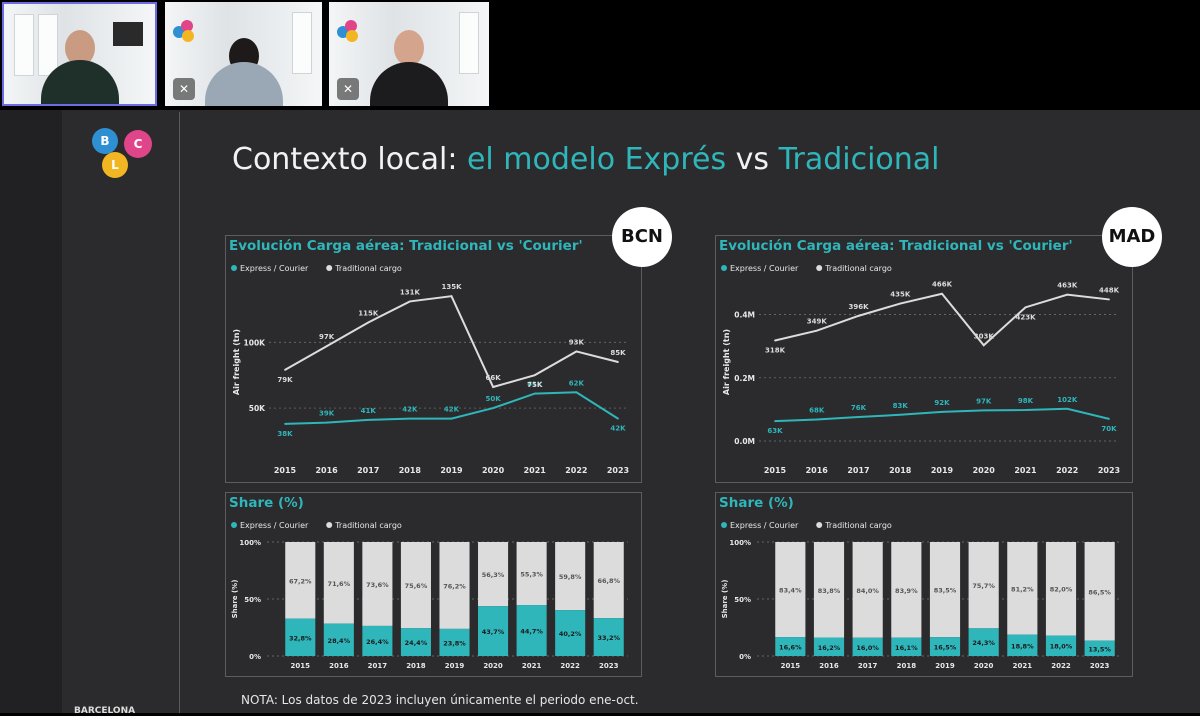 The width and height of the screenshot is (1200, 716). I want to click on bar-label-traditional-2019: 83,5%, so click(945, 591).